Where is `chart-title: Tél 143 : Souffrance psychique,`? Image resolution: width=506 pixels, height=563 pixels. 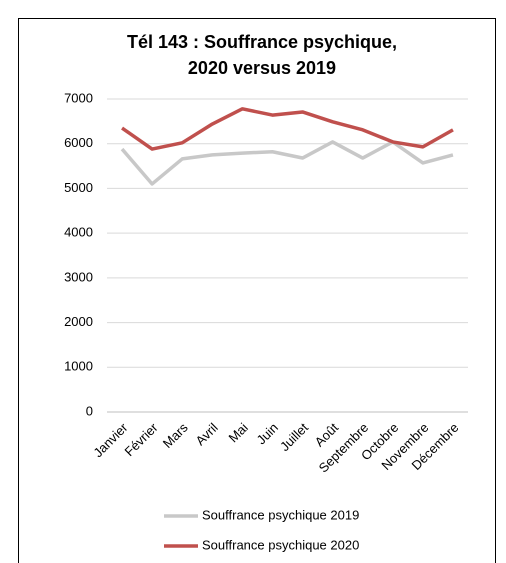
chart-title: Tél 143 : Souffrance psychique, is located at coordinates (262, 42).